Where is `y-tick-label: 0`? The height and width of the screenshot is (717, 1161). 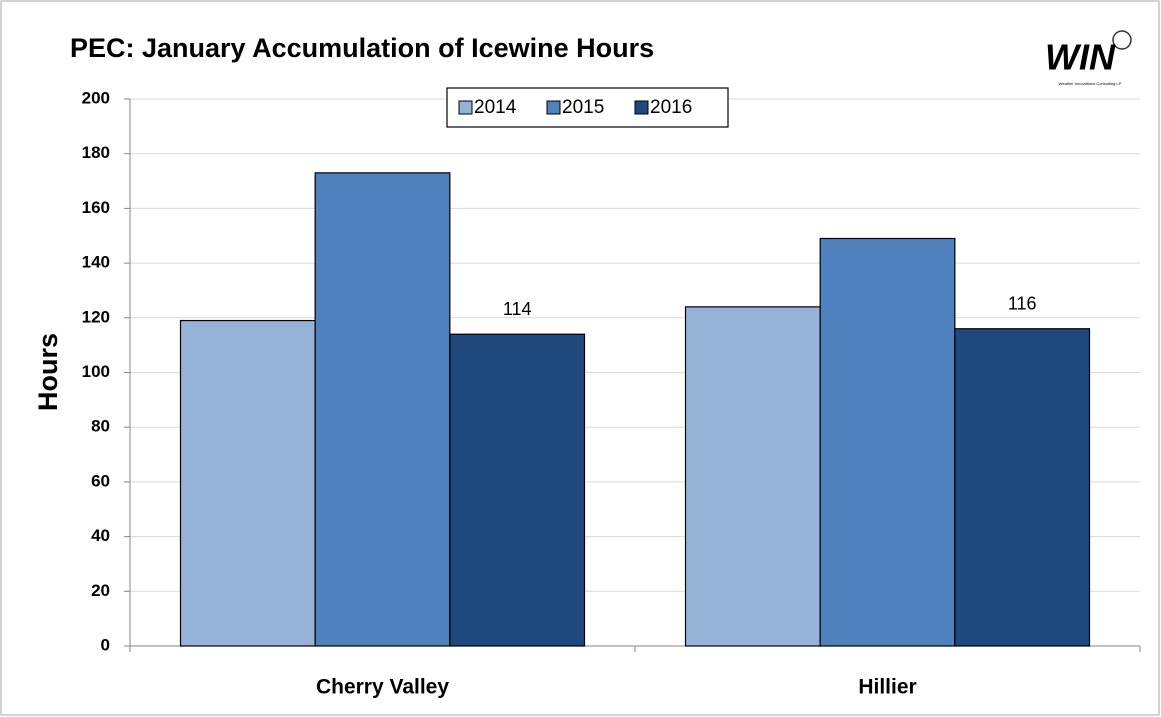 y-tick-label: 0 is located at coordinates (105, 644).